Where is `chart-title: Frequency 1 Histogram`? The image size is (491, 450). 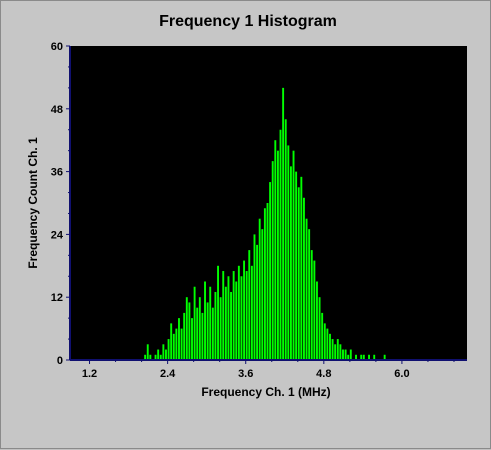 chart-title: Frequency 1 Histogram is located at coordinates (248, 21).